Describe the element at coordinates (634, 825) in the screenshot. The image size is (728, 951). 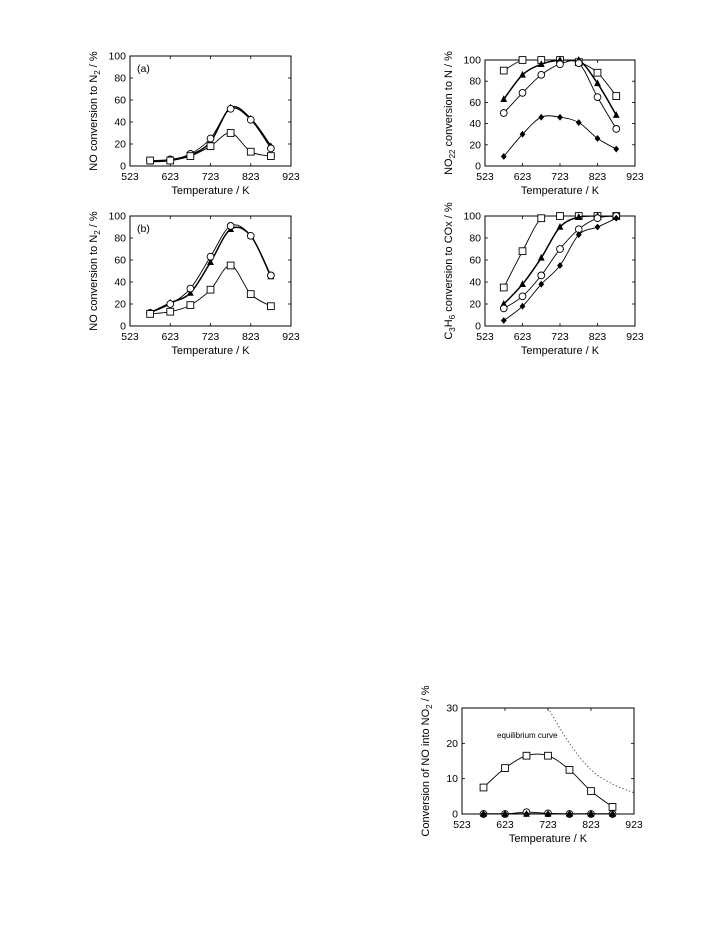
I see `x-tick-label: 923` at that location.